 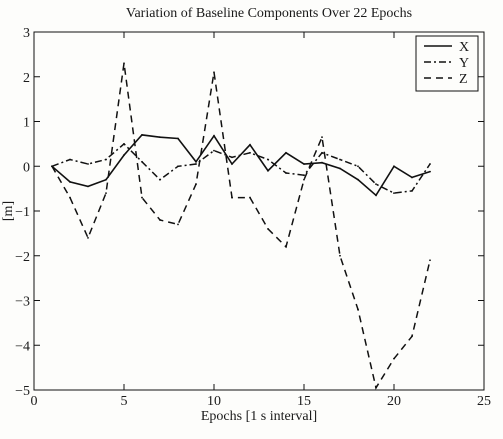 What do you see at coordinates (26, 123) in the screenshot?
I see `y-tick-label: 1` at bounding box center [26, 123].